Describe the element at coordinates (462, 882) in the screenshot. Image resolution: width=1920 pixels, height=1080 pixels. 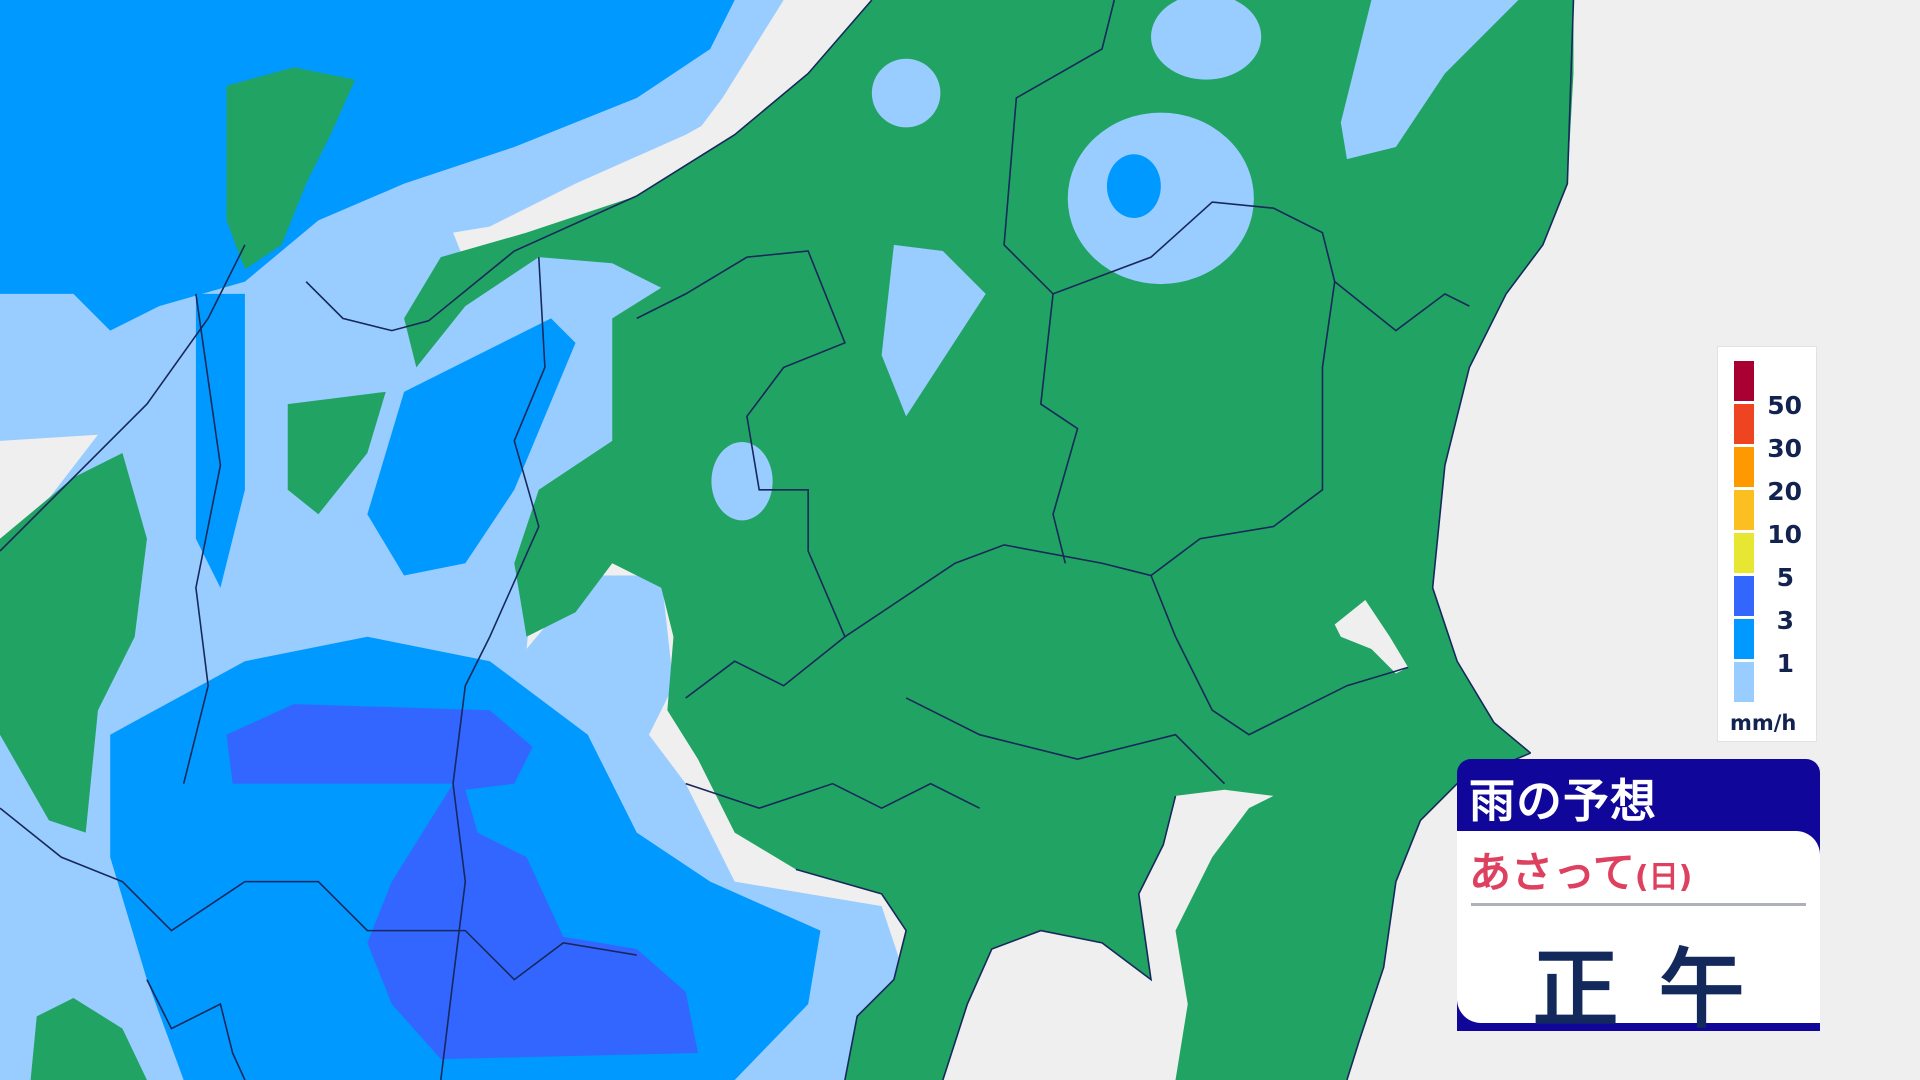
I see `rain-area-heavy` at that location.